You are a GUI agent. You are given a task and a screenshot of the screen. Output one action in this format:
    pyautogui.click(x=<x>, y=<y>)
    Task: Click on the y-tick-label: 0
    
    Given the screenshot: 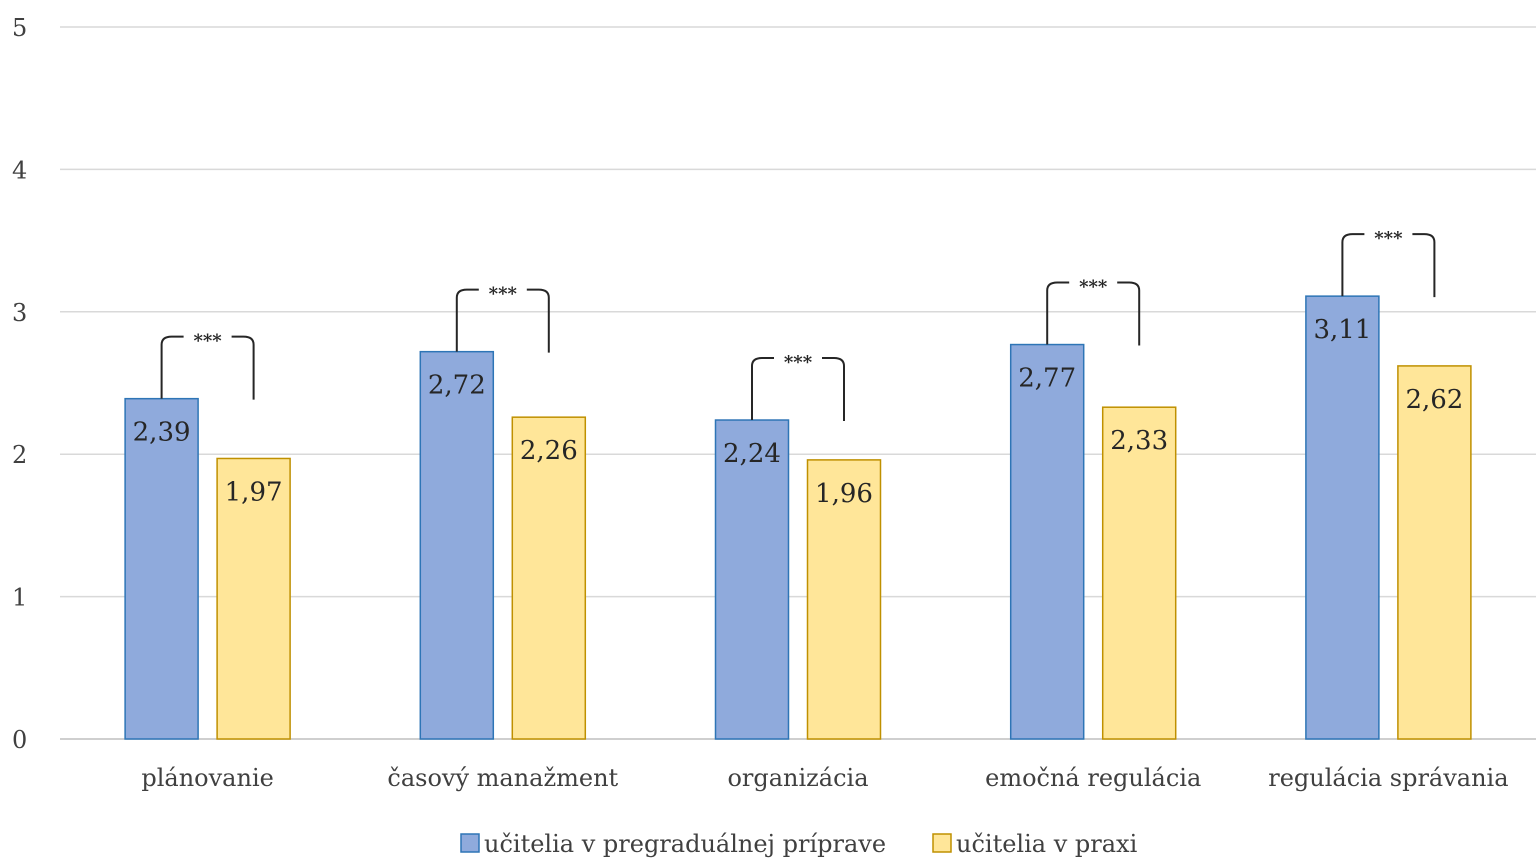 What is the action you would take?
    pyautogui.click(x=19, y=740)
    